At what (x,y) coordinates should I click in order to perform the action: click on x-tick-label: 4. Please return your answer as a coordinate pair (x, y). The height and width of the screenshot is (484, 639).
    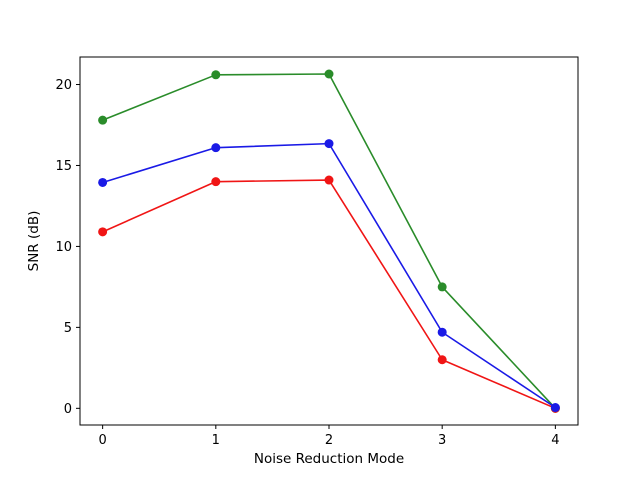
    Looking at the image, I should click on (555, 440).